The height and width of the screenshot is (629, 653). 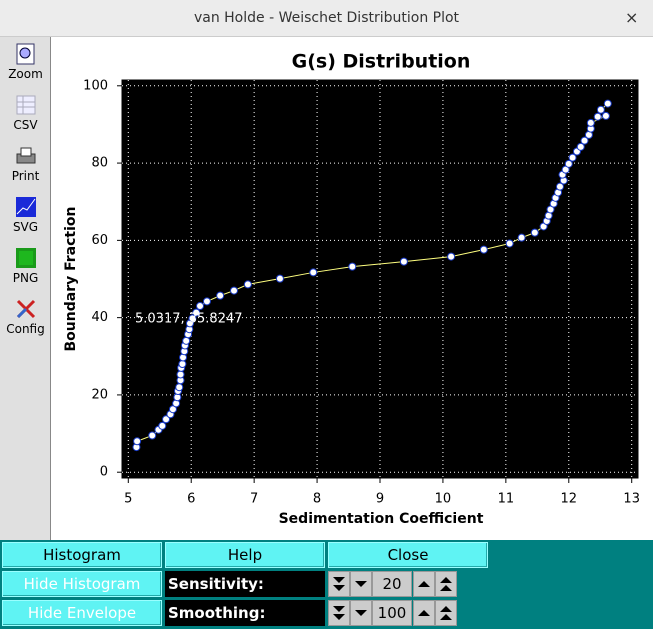 What do you see at coordinates (82, 613) in the screenshot?
I see `hide-envelope-button: Hide Envelope` at bounding box center [82, 613].